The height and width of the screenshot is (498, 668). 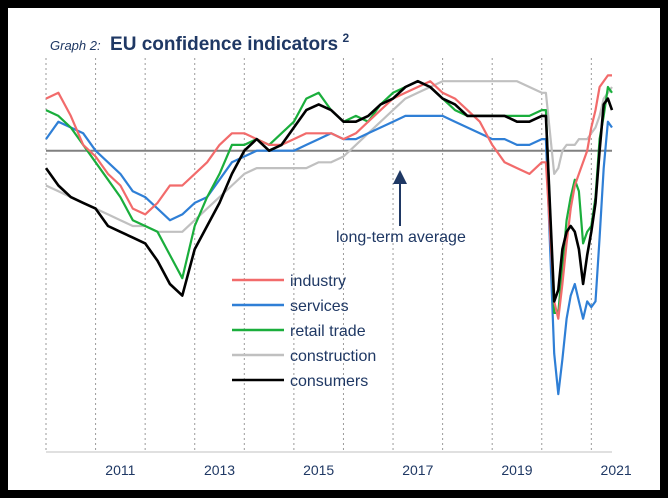 What do you see at coordinates (328, 331) in the screenshot?
I see `legend-label-retail-trade: retail trade` at bounding box center [328, 331].